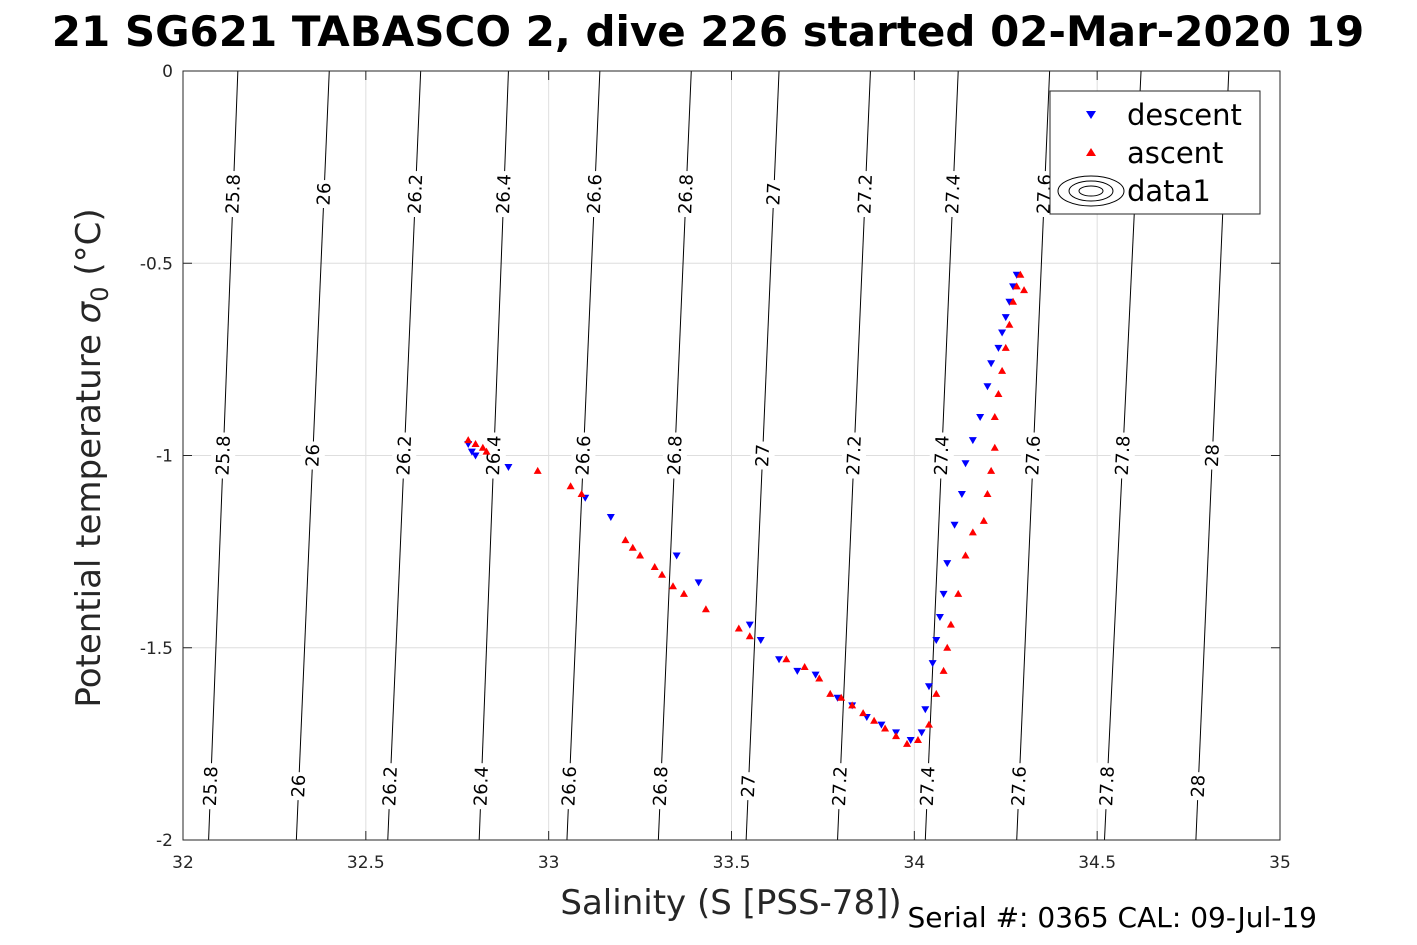  I want to click on contour-label-27.6: 27.6, so click(1033, 455).